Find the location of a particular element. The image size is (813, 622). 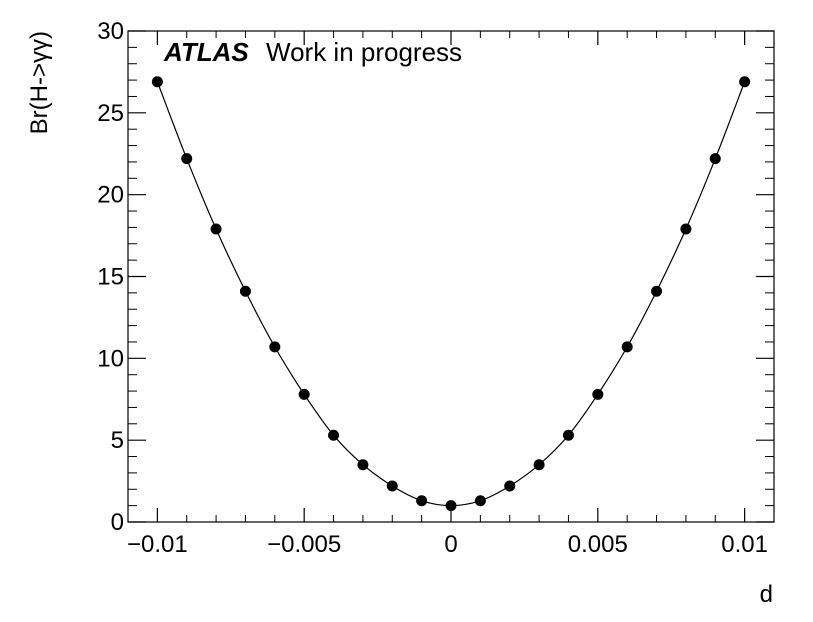

x-tick-label: 0 is located at coordinates (450, 544).